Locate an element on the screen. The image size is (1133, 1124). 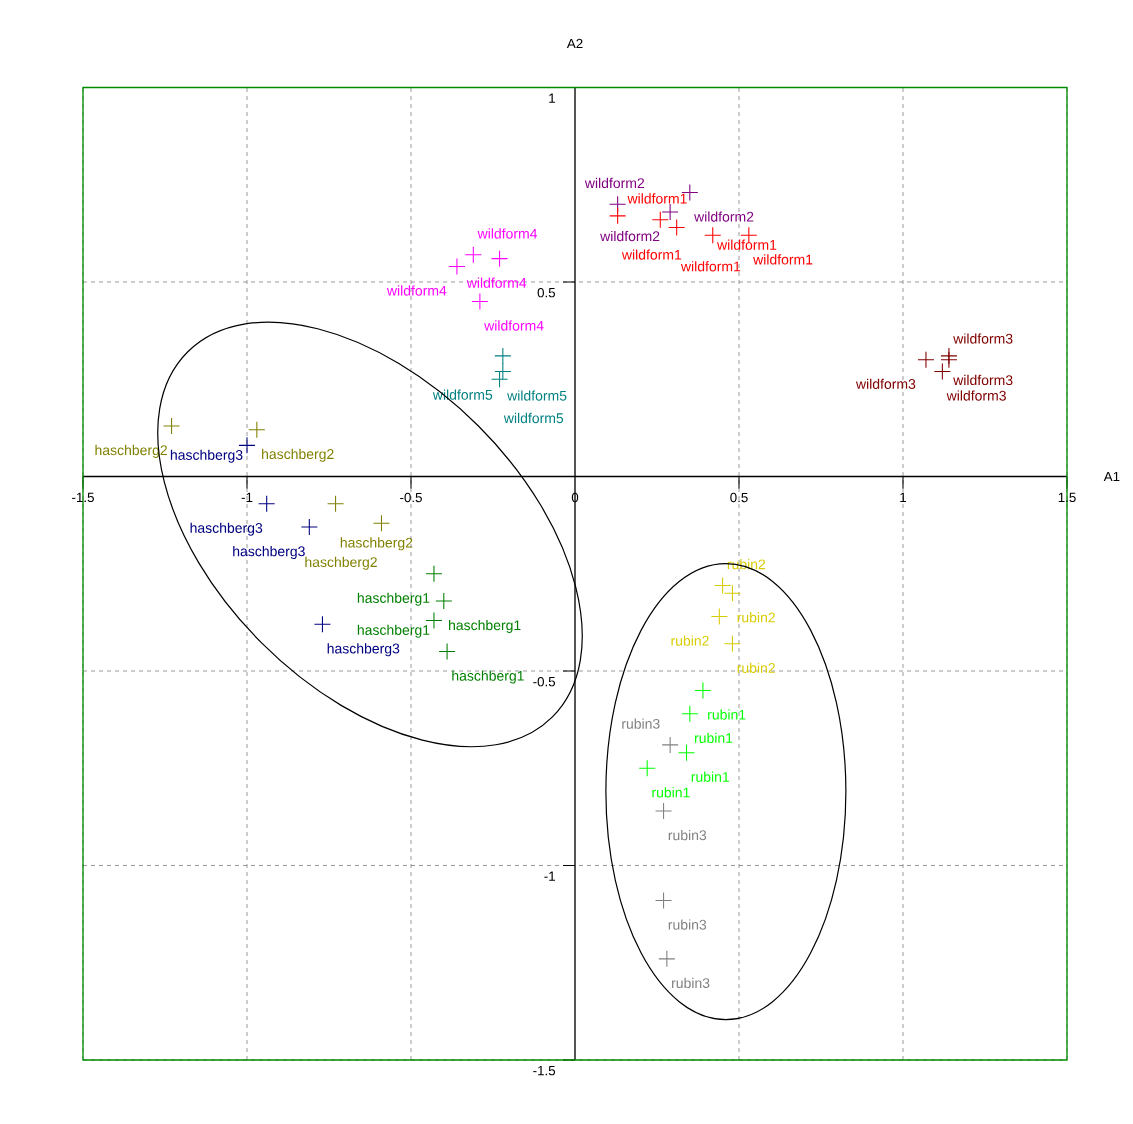
y-tick-label: -1 is located at coordinates (549, 876).